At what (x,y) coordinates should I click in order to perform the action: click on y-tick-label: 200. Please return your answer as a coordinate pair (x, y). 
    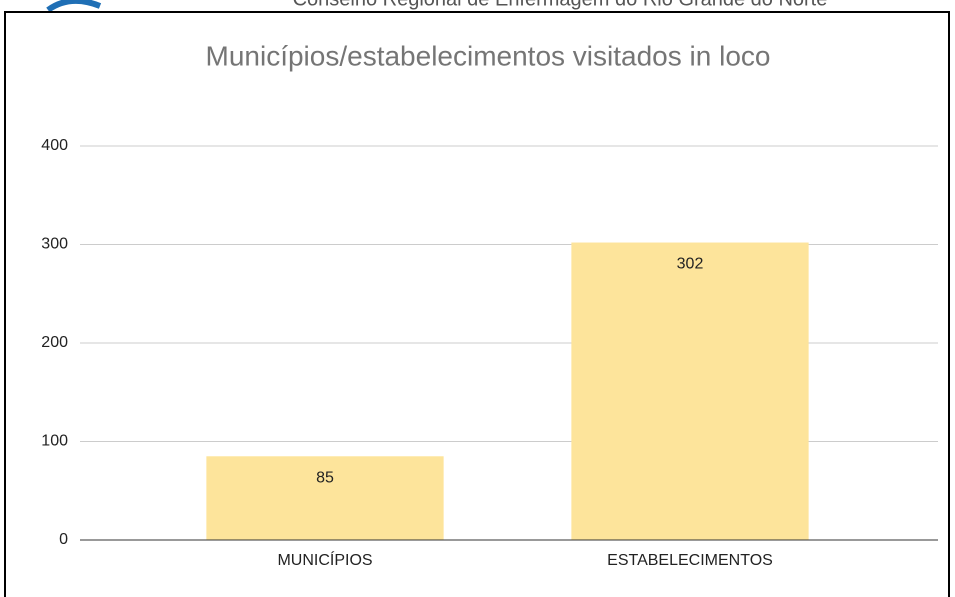
    Looking at the image, I should click on (54, 342).